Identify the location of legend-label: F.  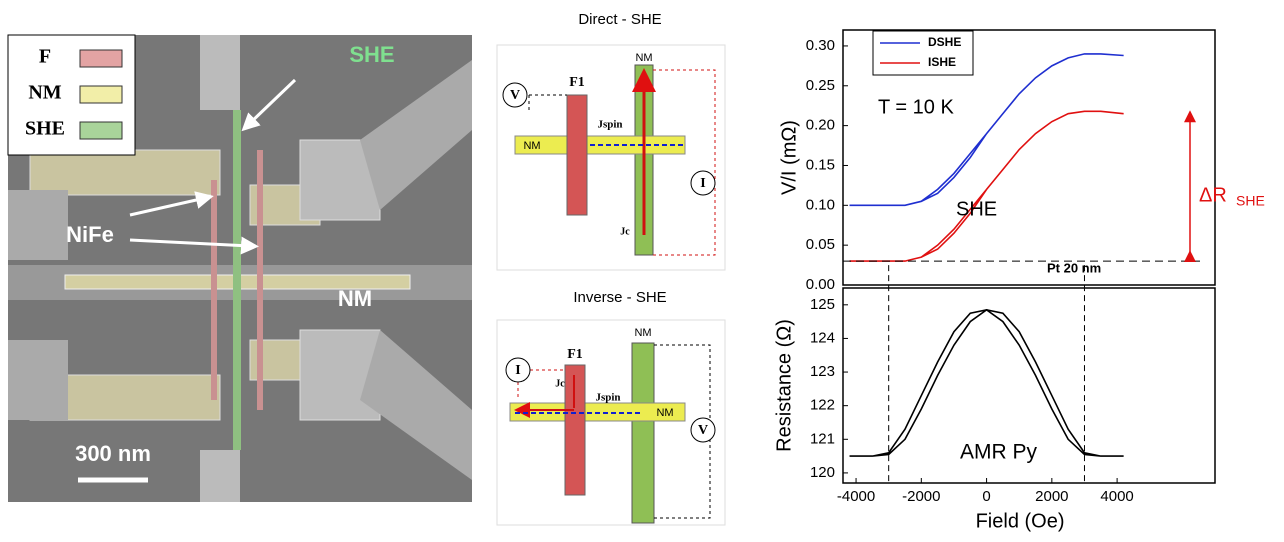
(45, 57).